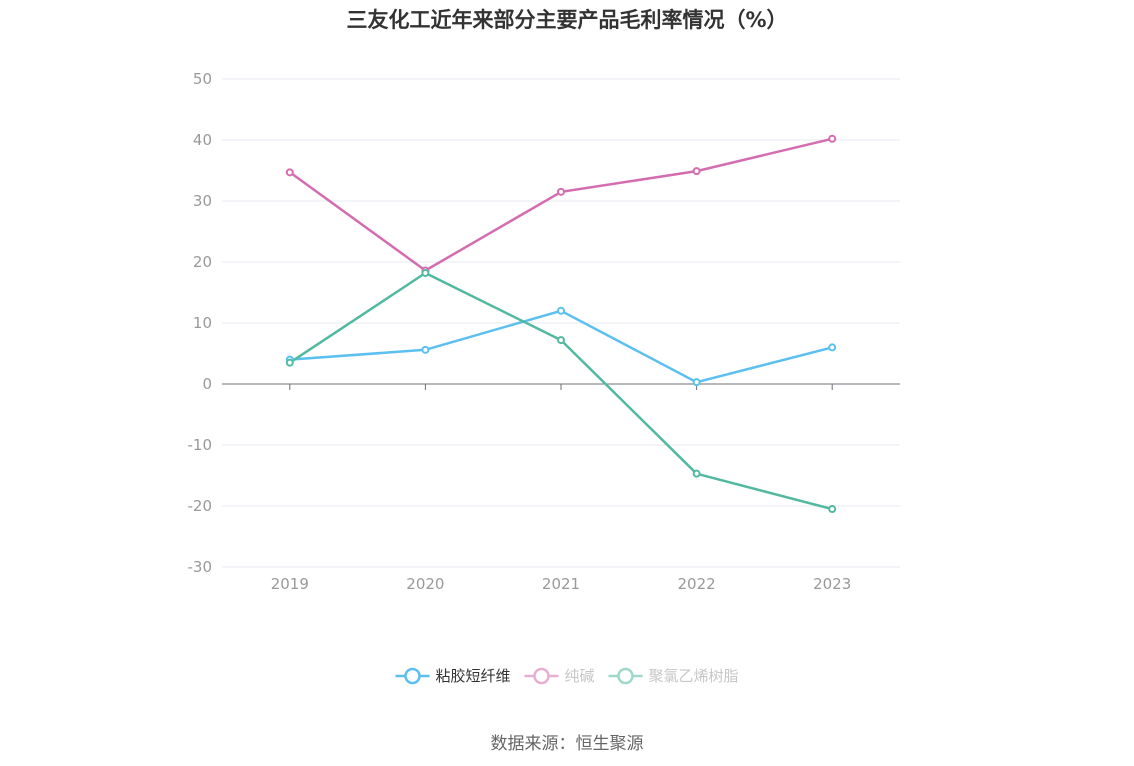  Describe the element at coordinates (200, 445) in the screenshot. I see `y-tick-label: -10` at that location.